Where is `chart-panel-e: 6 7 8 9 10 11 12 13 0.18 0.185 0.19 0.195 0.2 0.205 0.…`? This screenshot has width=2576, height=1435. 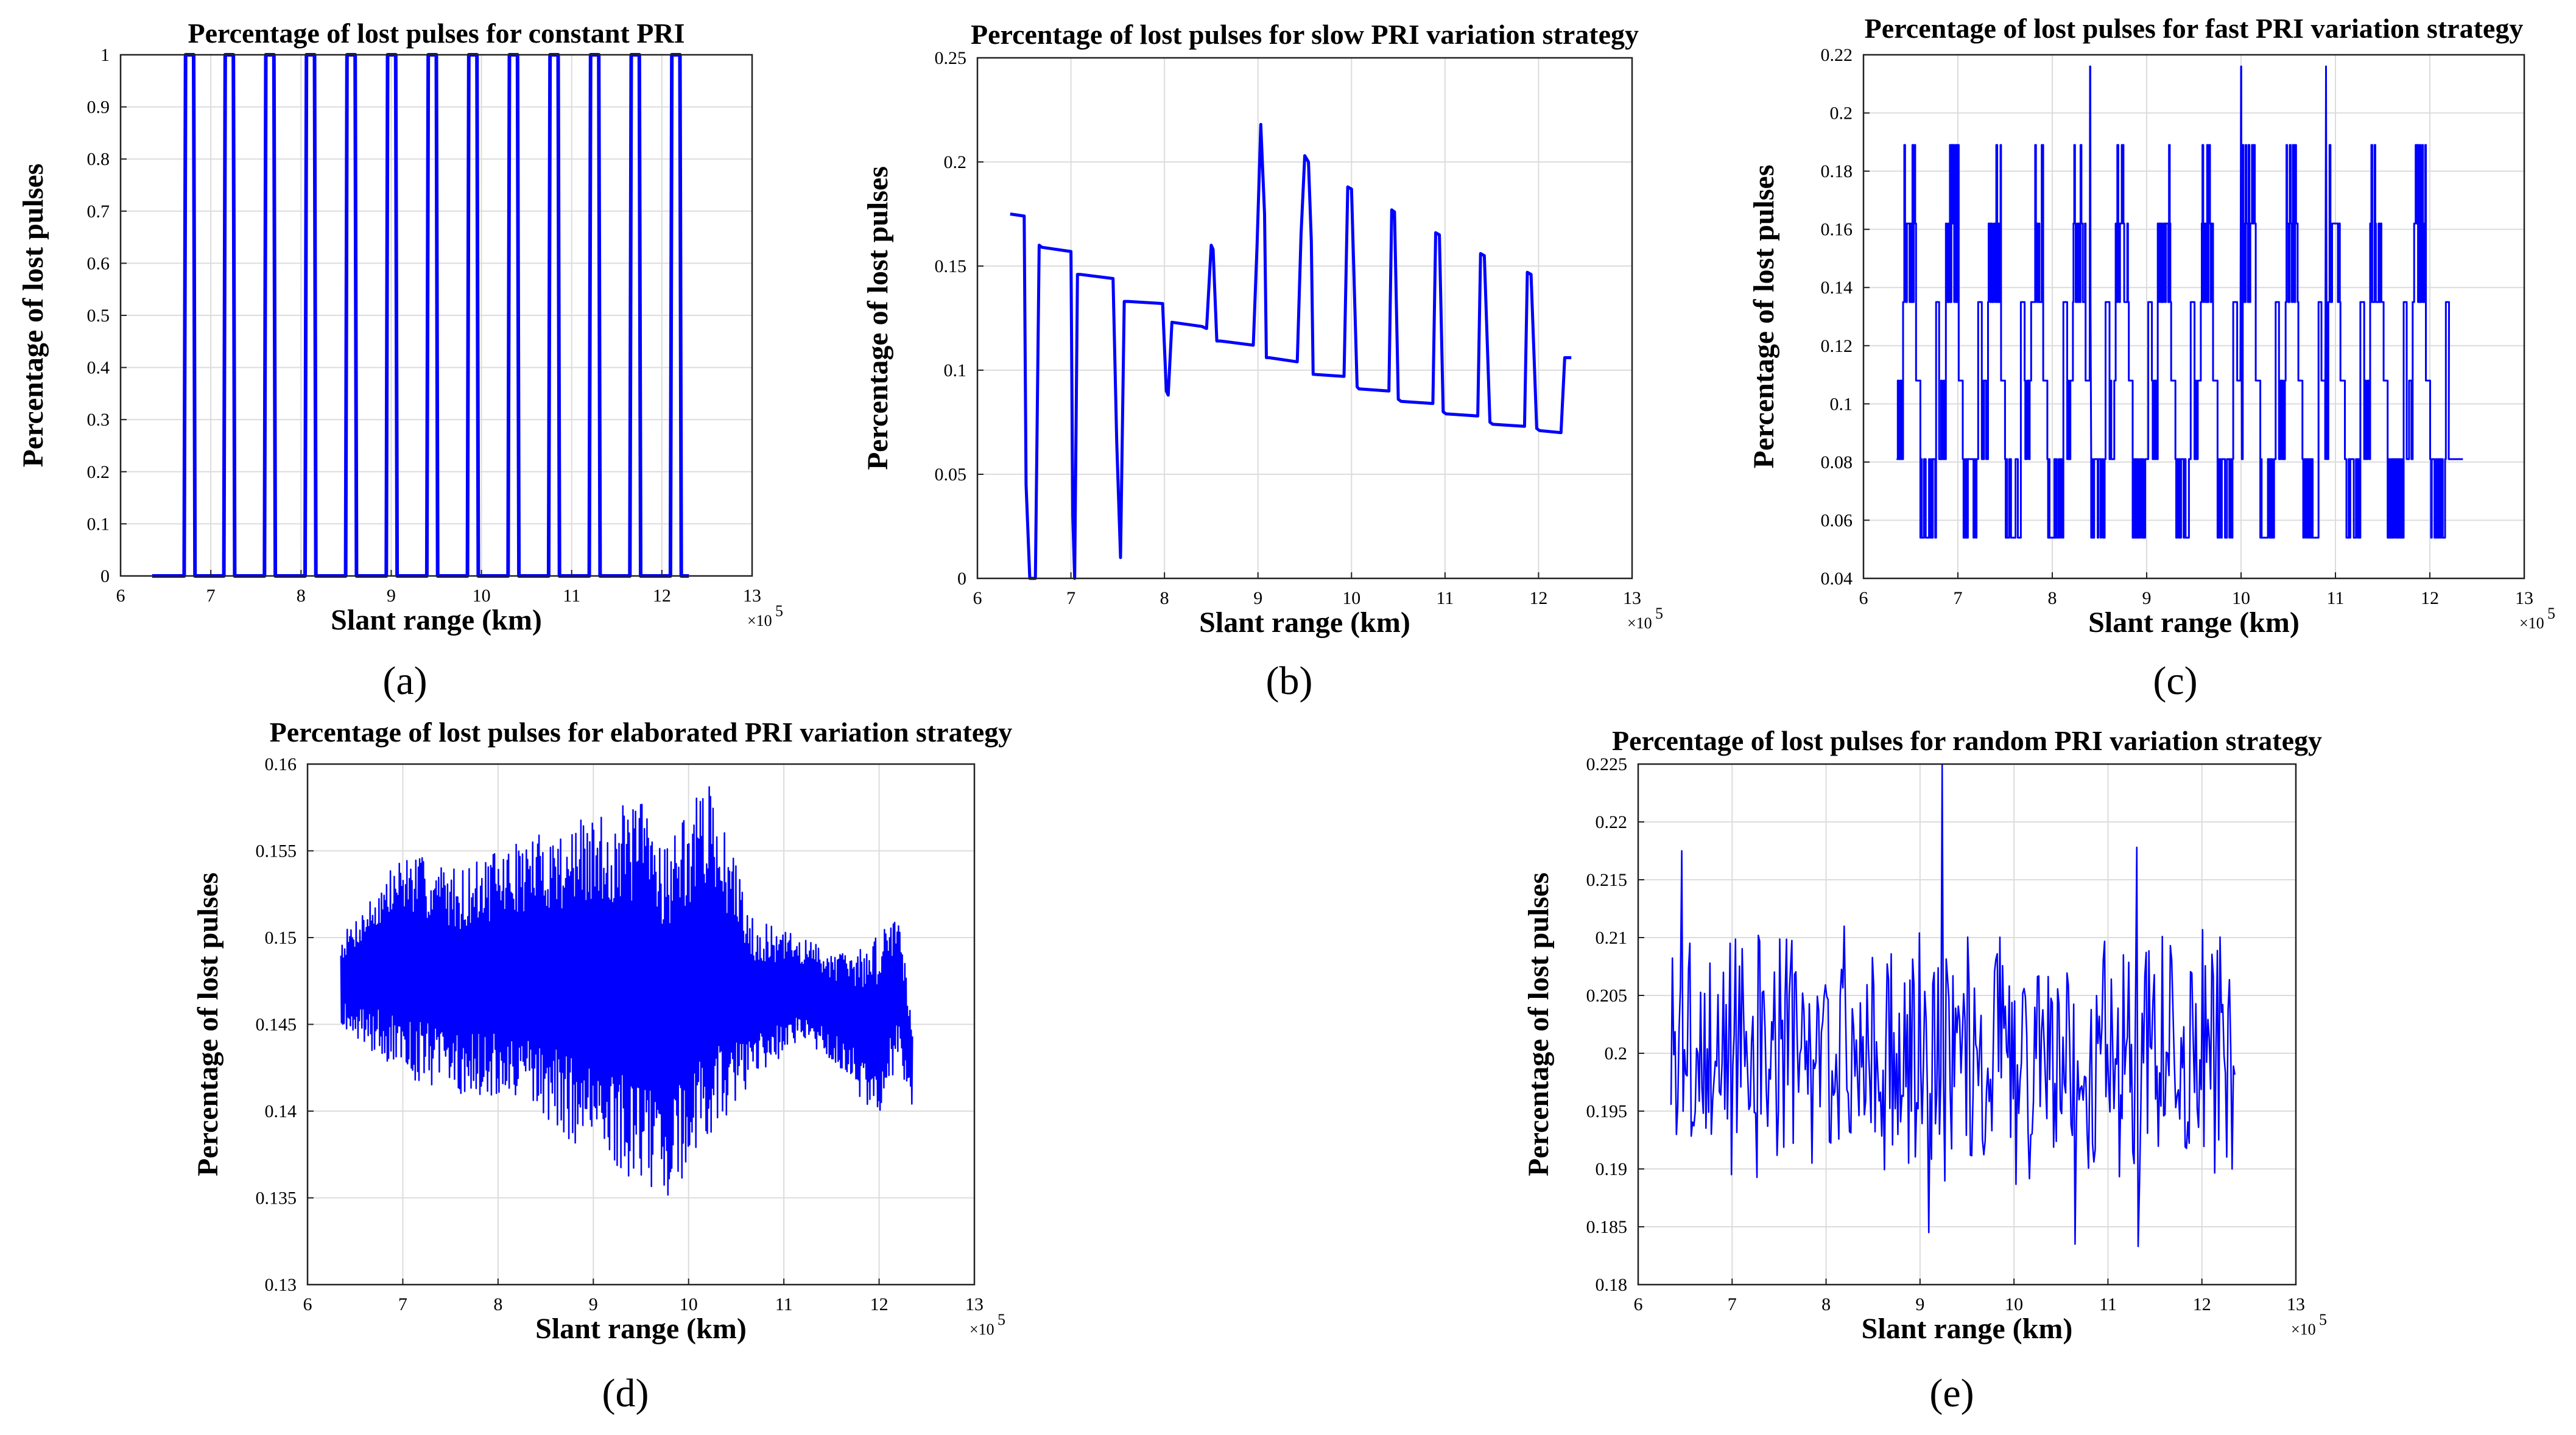 chart-panel-e: 6 7 8 9 10 11 12 13 0.18 0.185 0.19 0.195 0.2 0.205 0.… is located at coordinates (1924, 1035).